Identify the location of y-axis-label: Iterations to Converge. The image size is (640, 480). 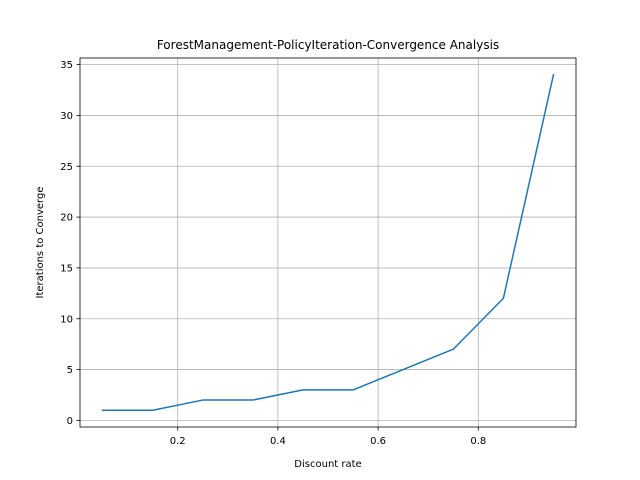
(40, 243).